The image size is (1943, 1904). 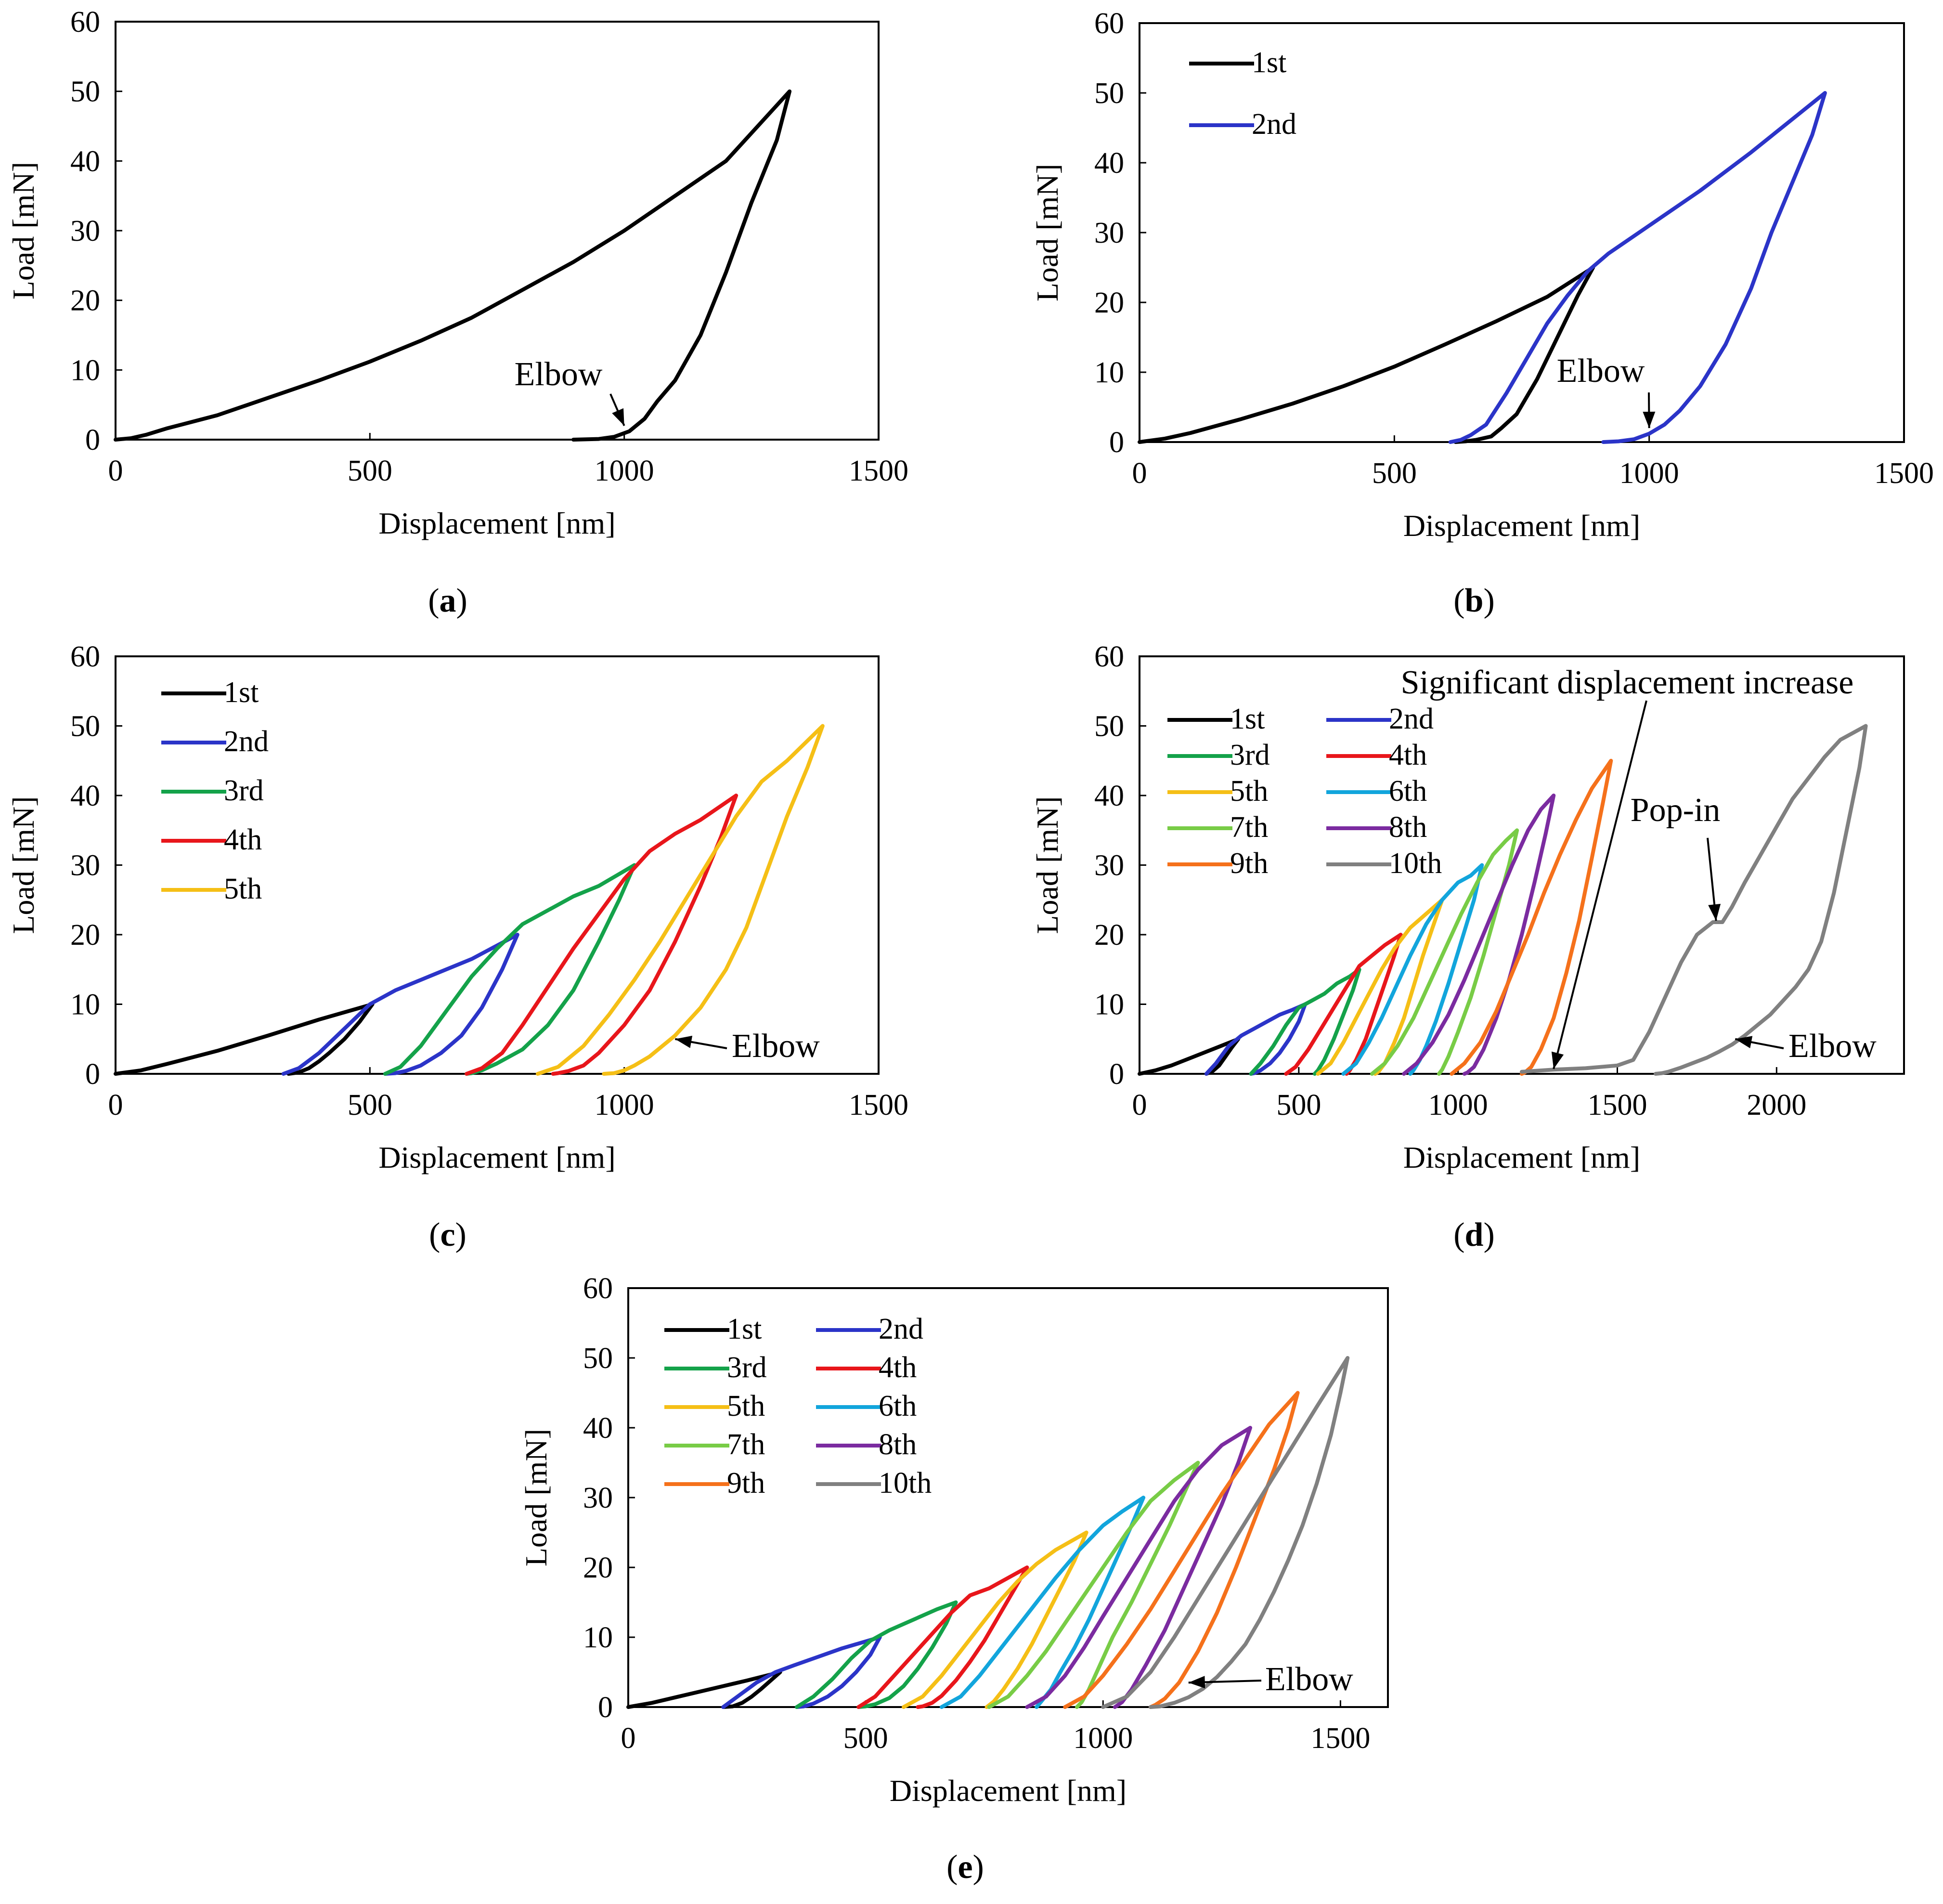 What do you see at coordinates (1601, 371) in the screenshot?
I see `annotation-b-0: Elbow` at bounding box center [1601, 371].